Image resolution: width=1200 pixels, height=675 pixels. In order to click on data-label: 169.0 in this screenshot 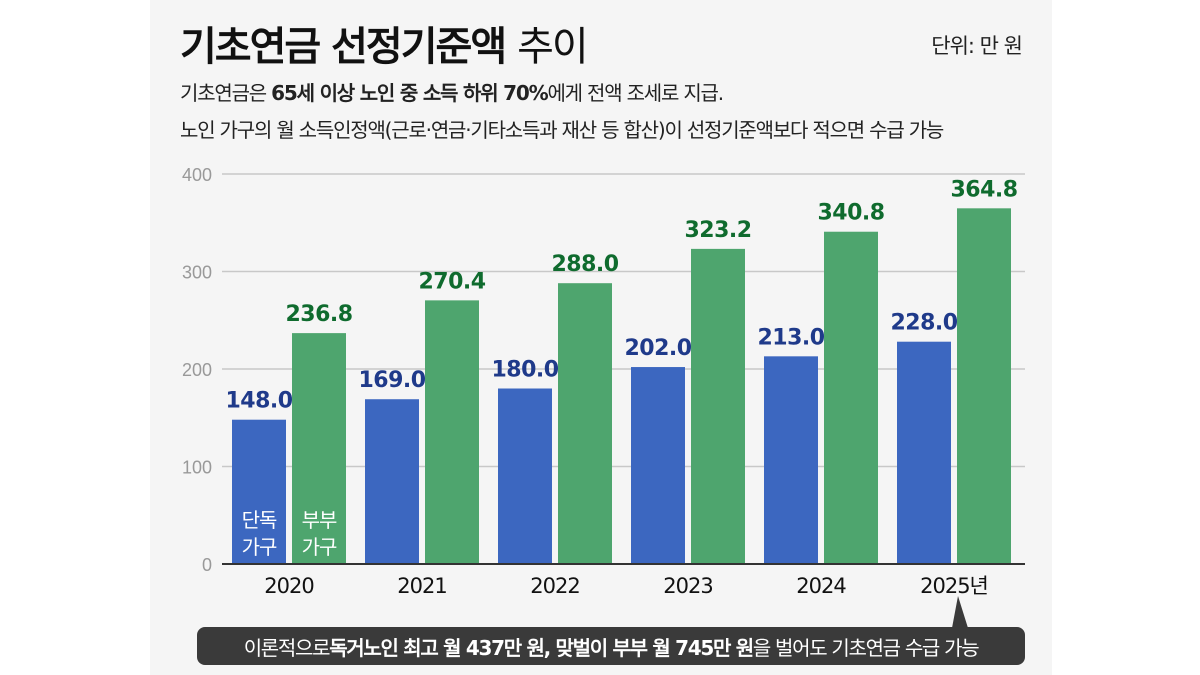, I will do `click(391, 380)`.